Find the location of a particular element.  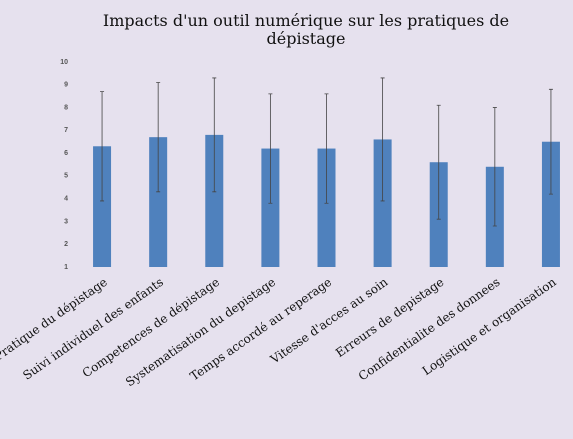

y-tick-label: 2 is located at coordinates (66, 244).